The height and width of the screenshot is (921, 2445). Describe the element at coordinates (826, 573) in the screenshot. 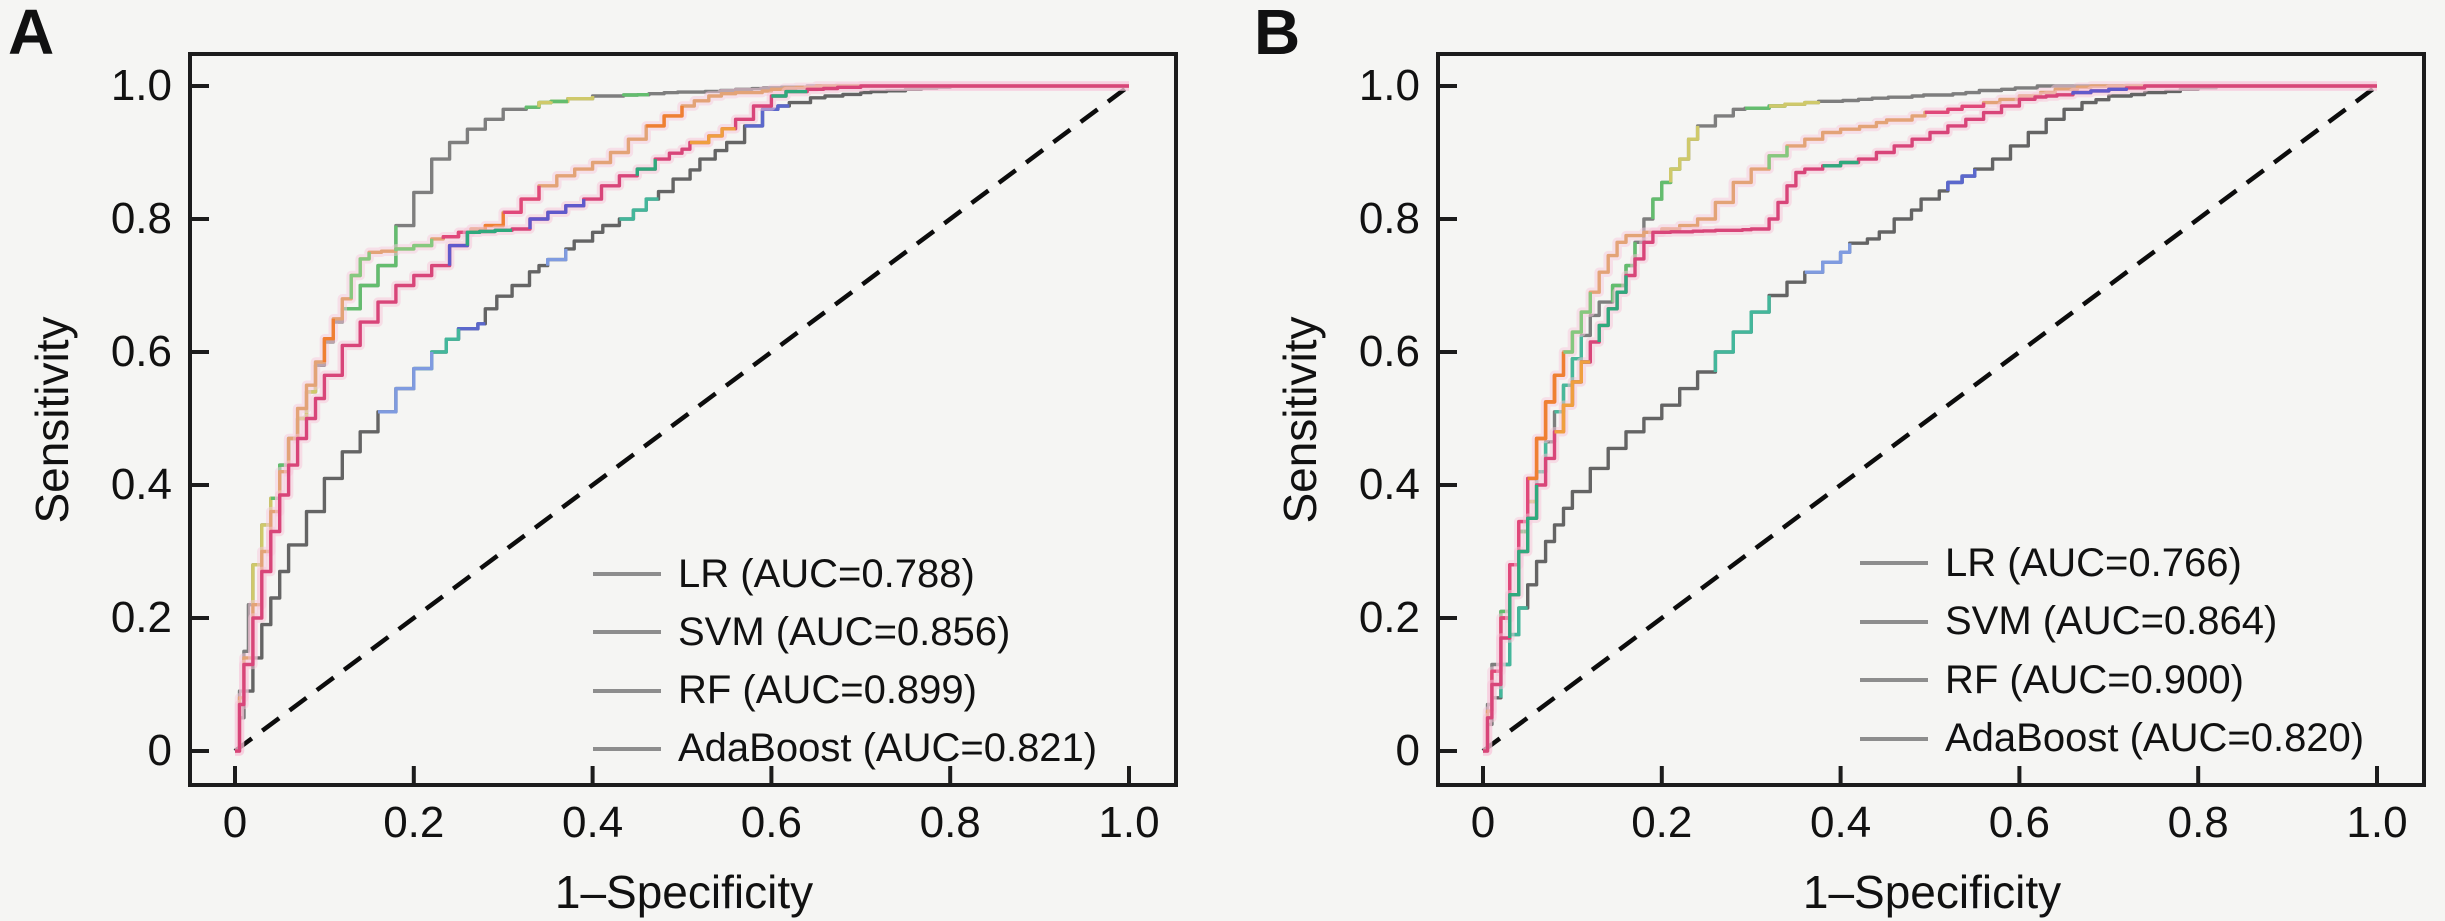

I see `legend-label: LR (AUC=0.788)` at that location.